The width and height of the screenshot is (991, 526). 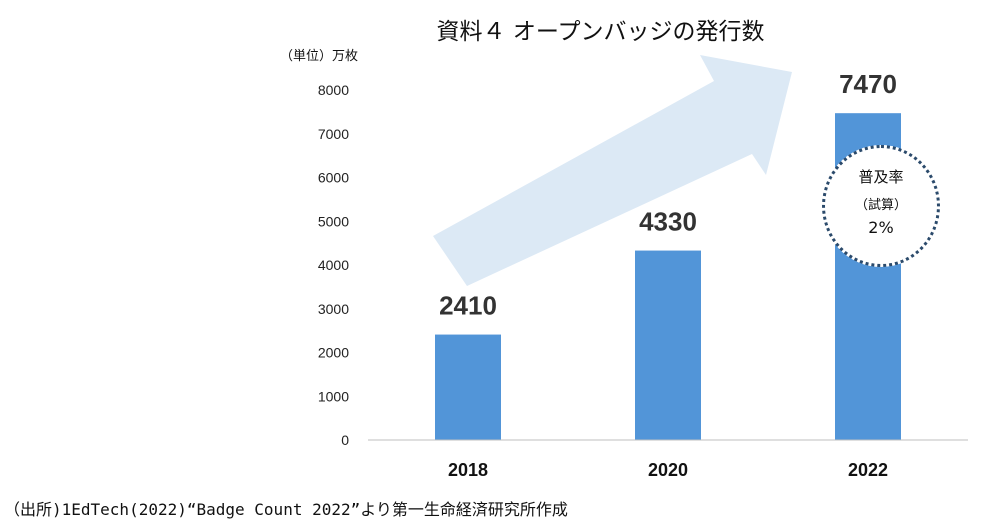 What do you see at coordinates (468, 387) in the screenshot?
I see `bar-2018` at bounding box center [468, 387].